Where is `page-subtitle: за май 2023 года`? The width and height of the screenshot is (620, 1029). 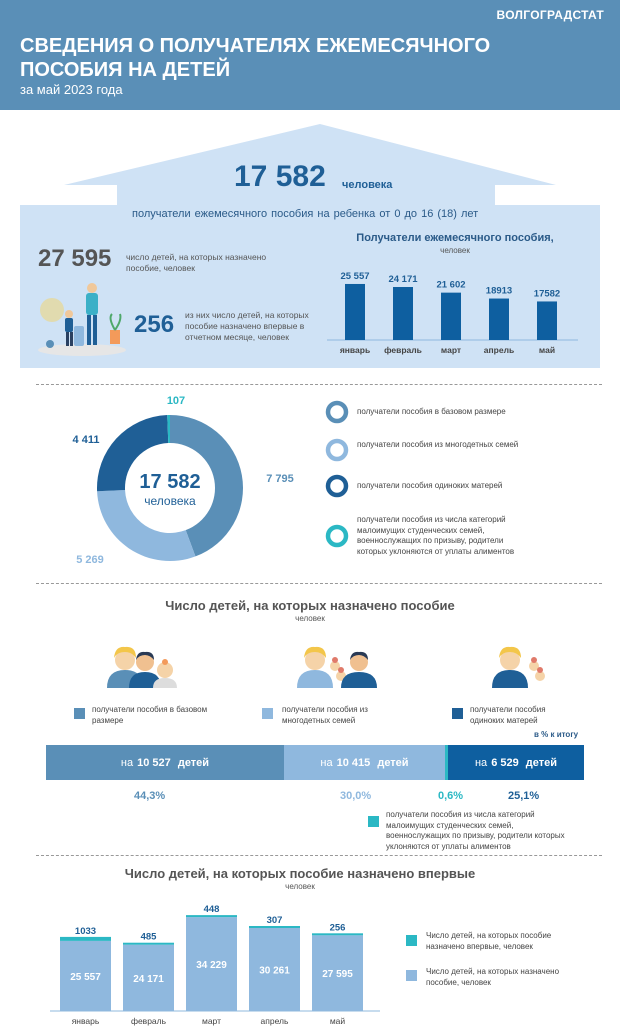 page-subtitle: за май 2023 года is located at coordinates (71, 89).